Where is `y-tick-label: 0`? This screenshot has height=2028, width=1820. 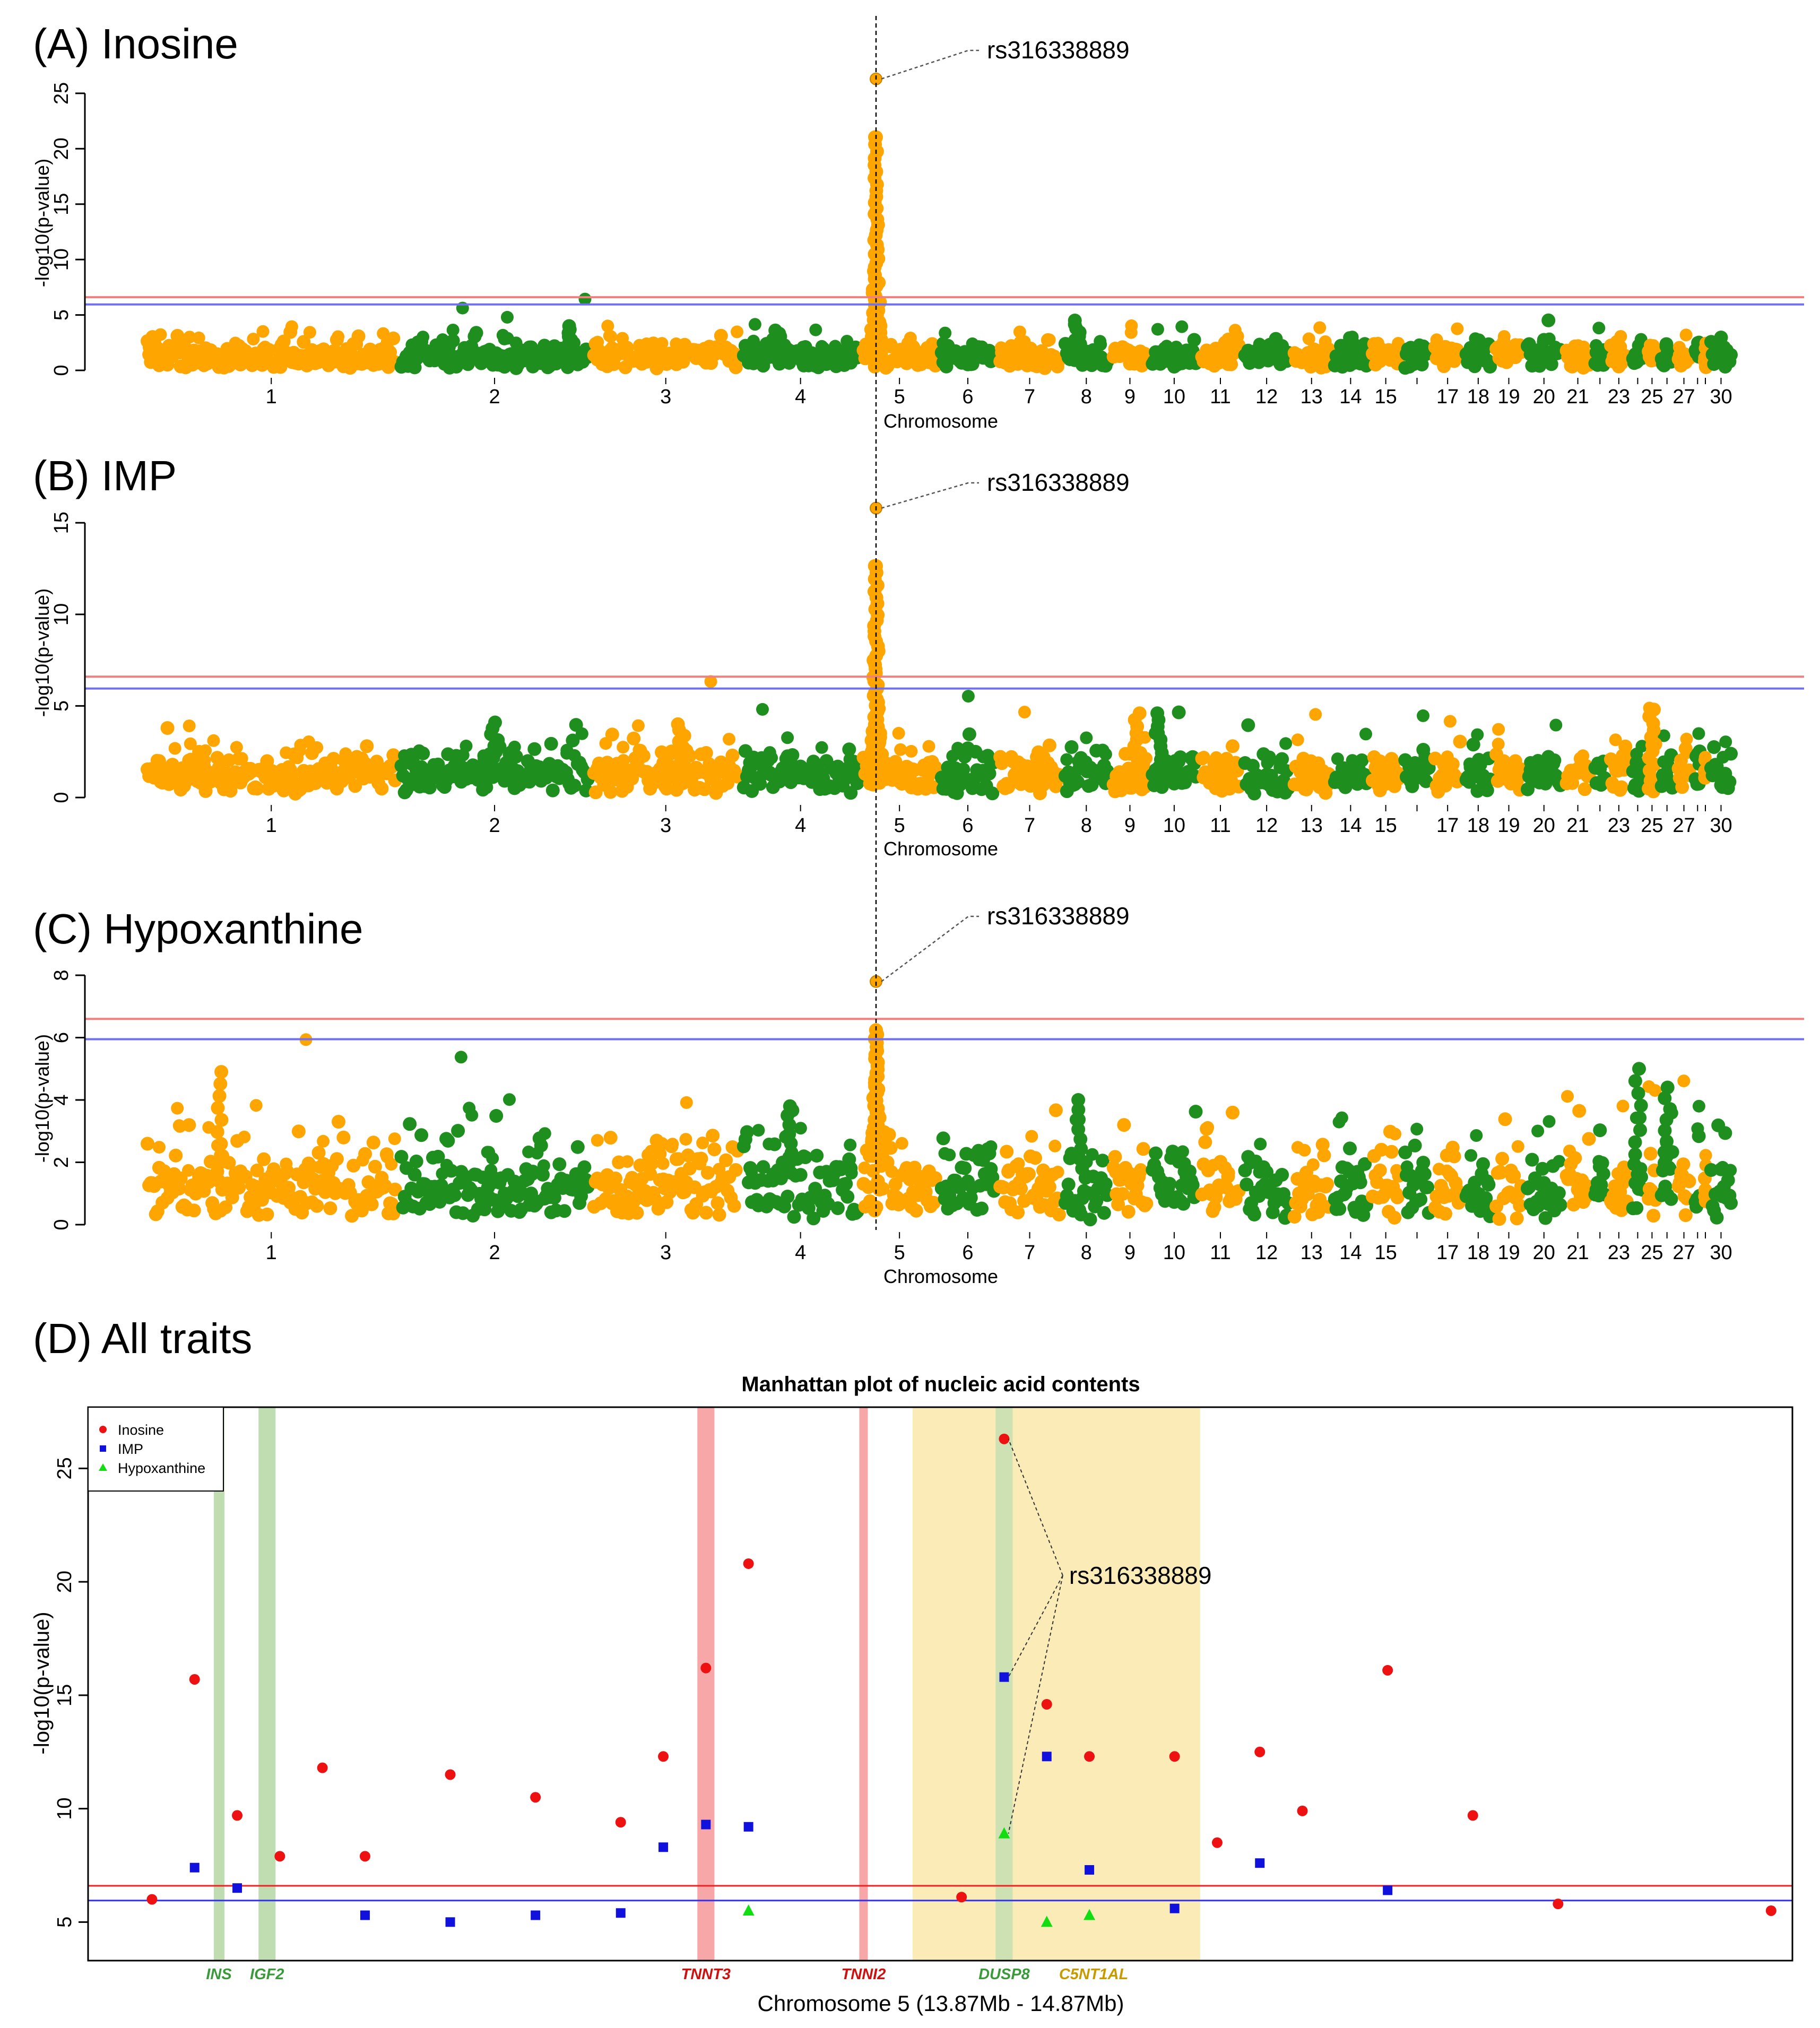 y-tick-label: 0 is located at coordinates (61, 370).